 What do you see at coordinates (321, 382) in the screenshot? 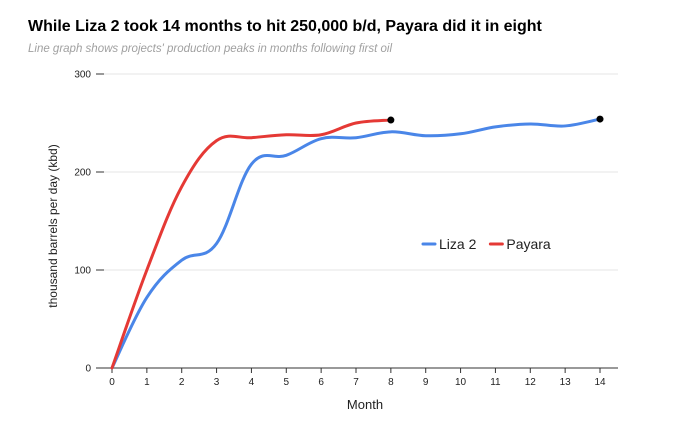
I see `x-tick-label: 6` at bounding box center [321, 382].